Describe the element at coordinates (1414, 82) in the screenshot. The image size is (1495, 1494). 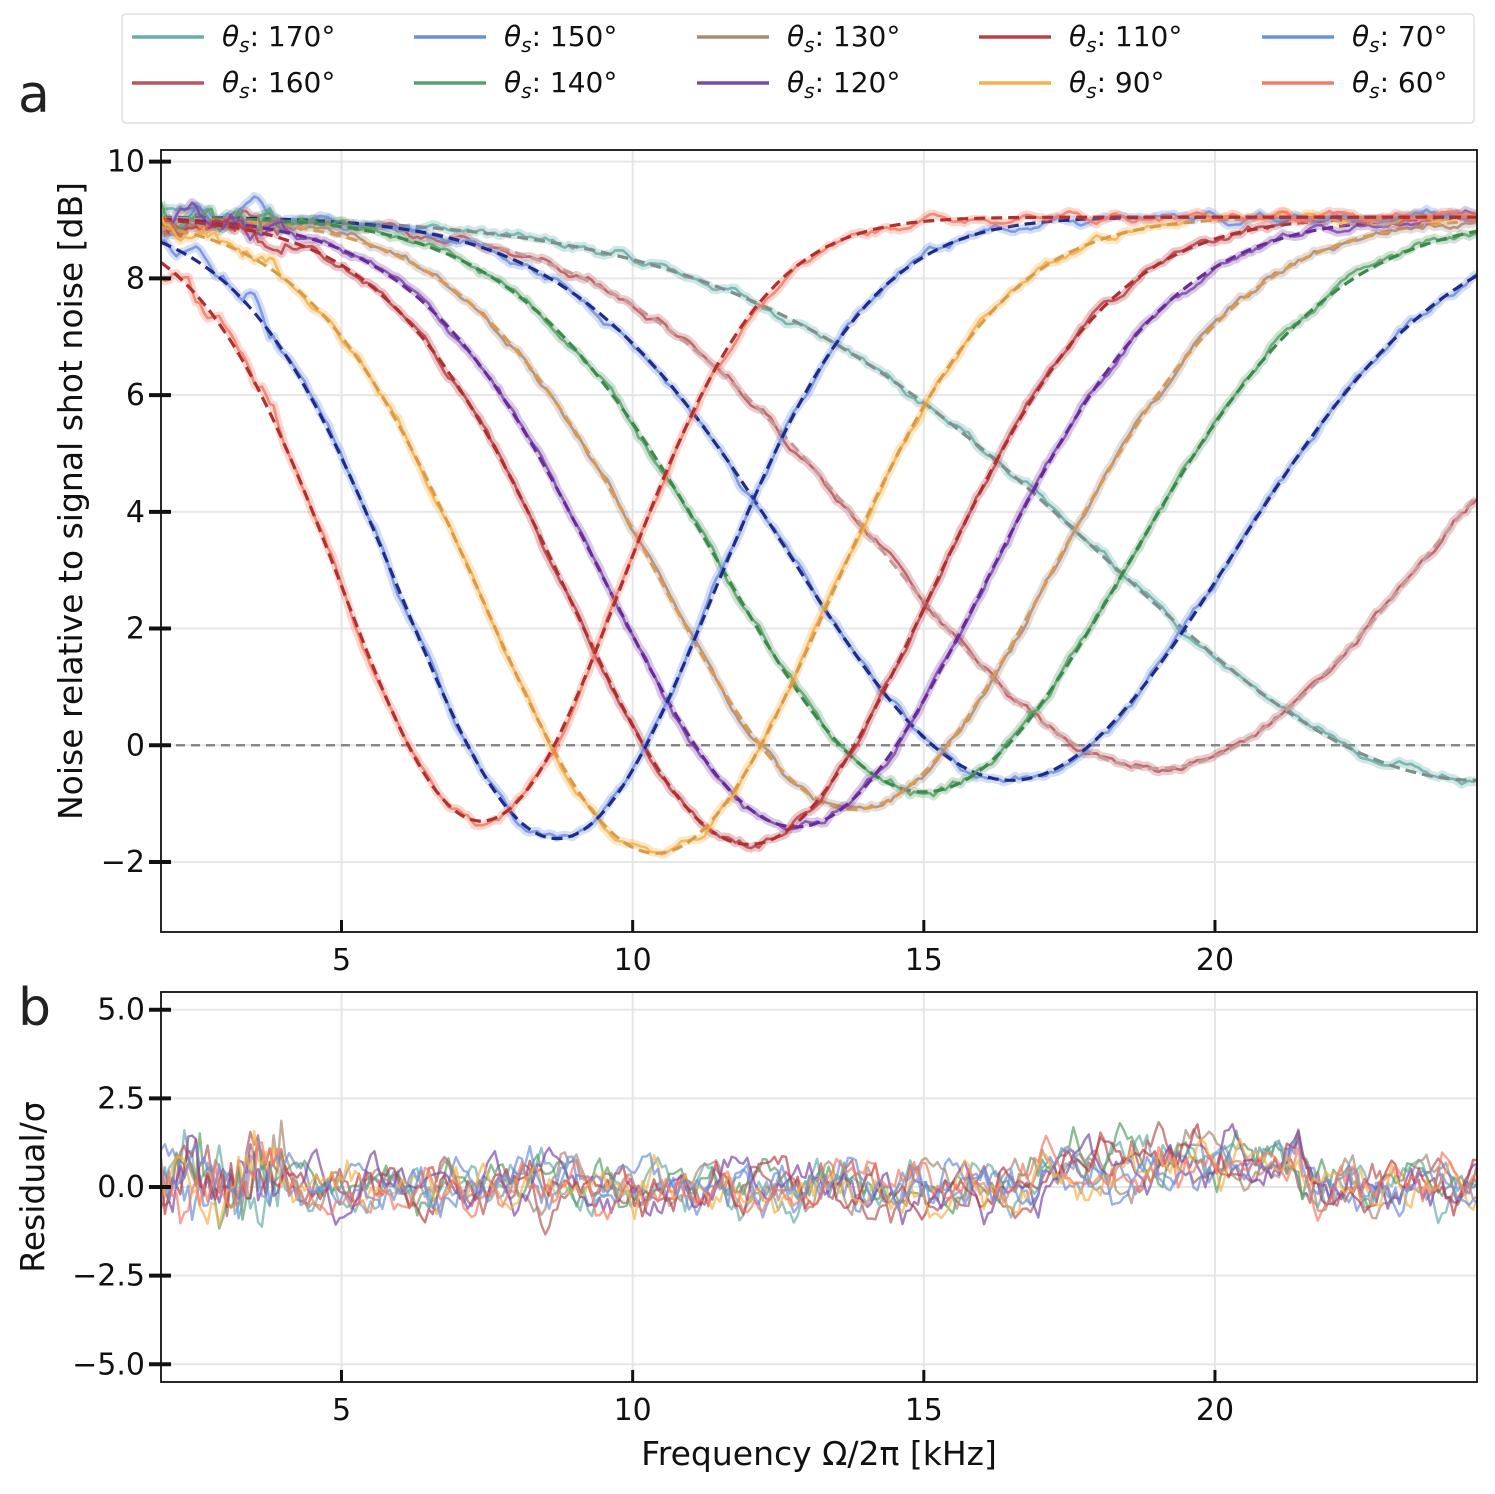
I see `legend-value: : 60°` at that location.